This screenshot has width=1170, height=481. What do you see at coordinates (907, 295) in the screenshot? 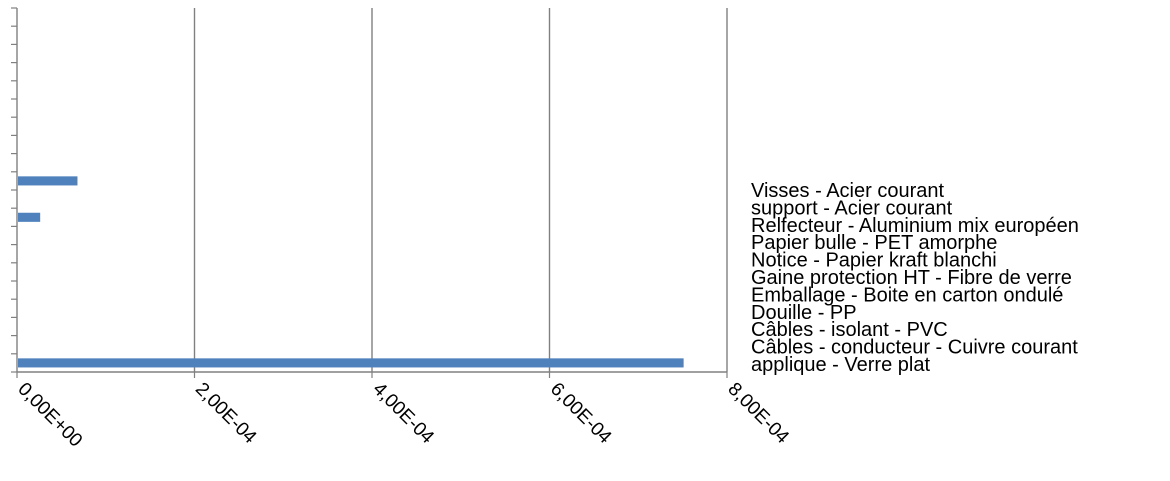
I see `legend-entry-4: Emballage - Boite en carton ondulé` at bounding box center [907, 295].